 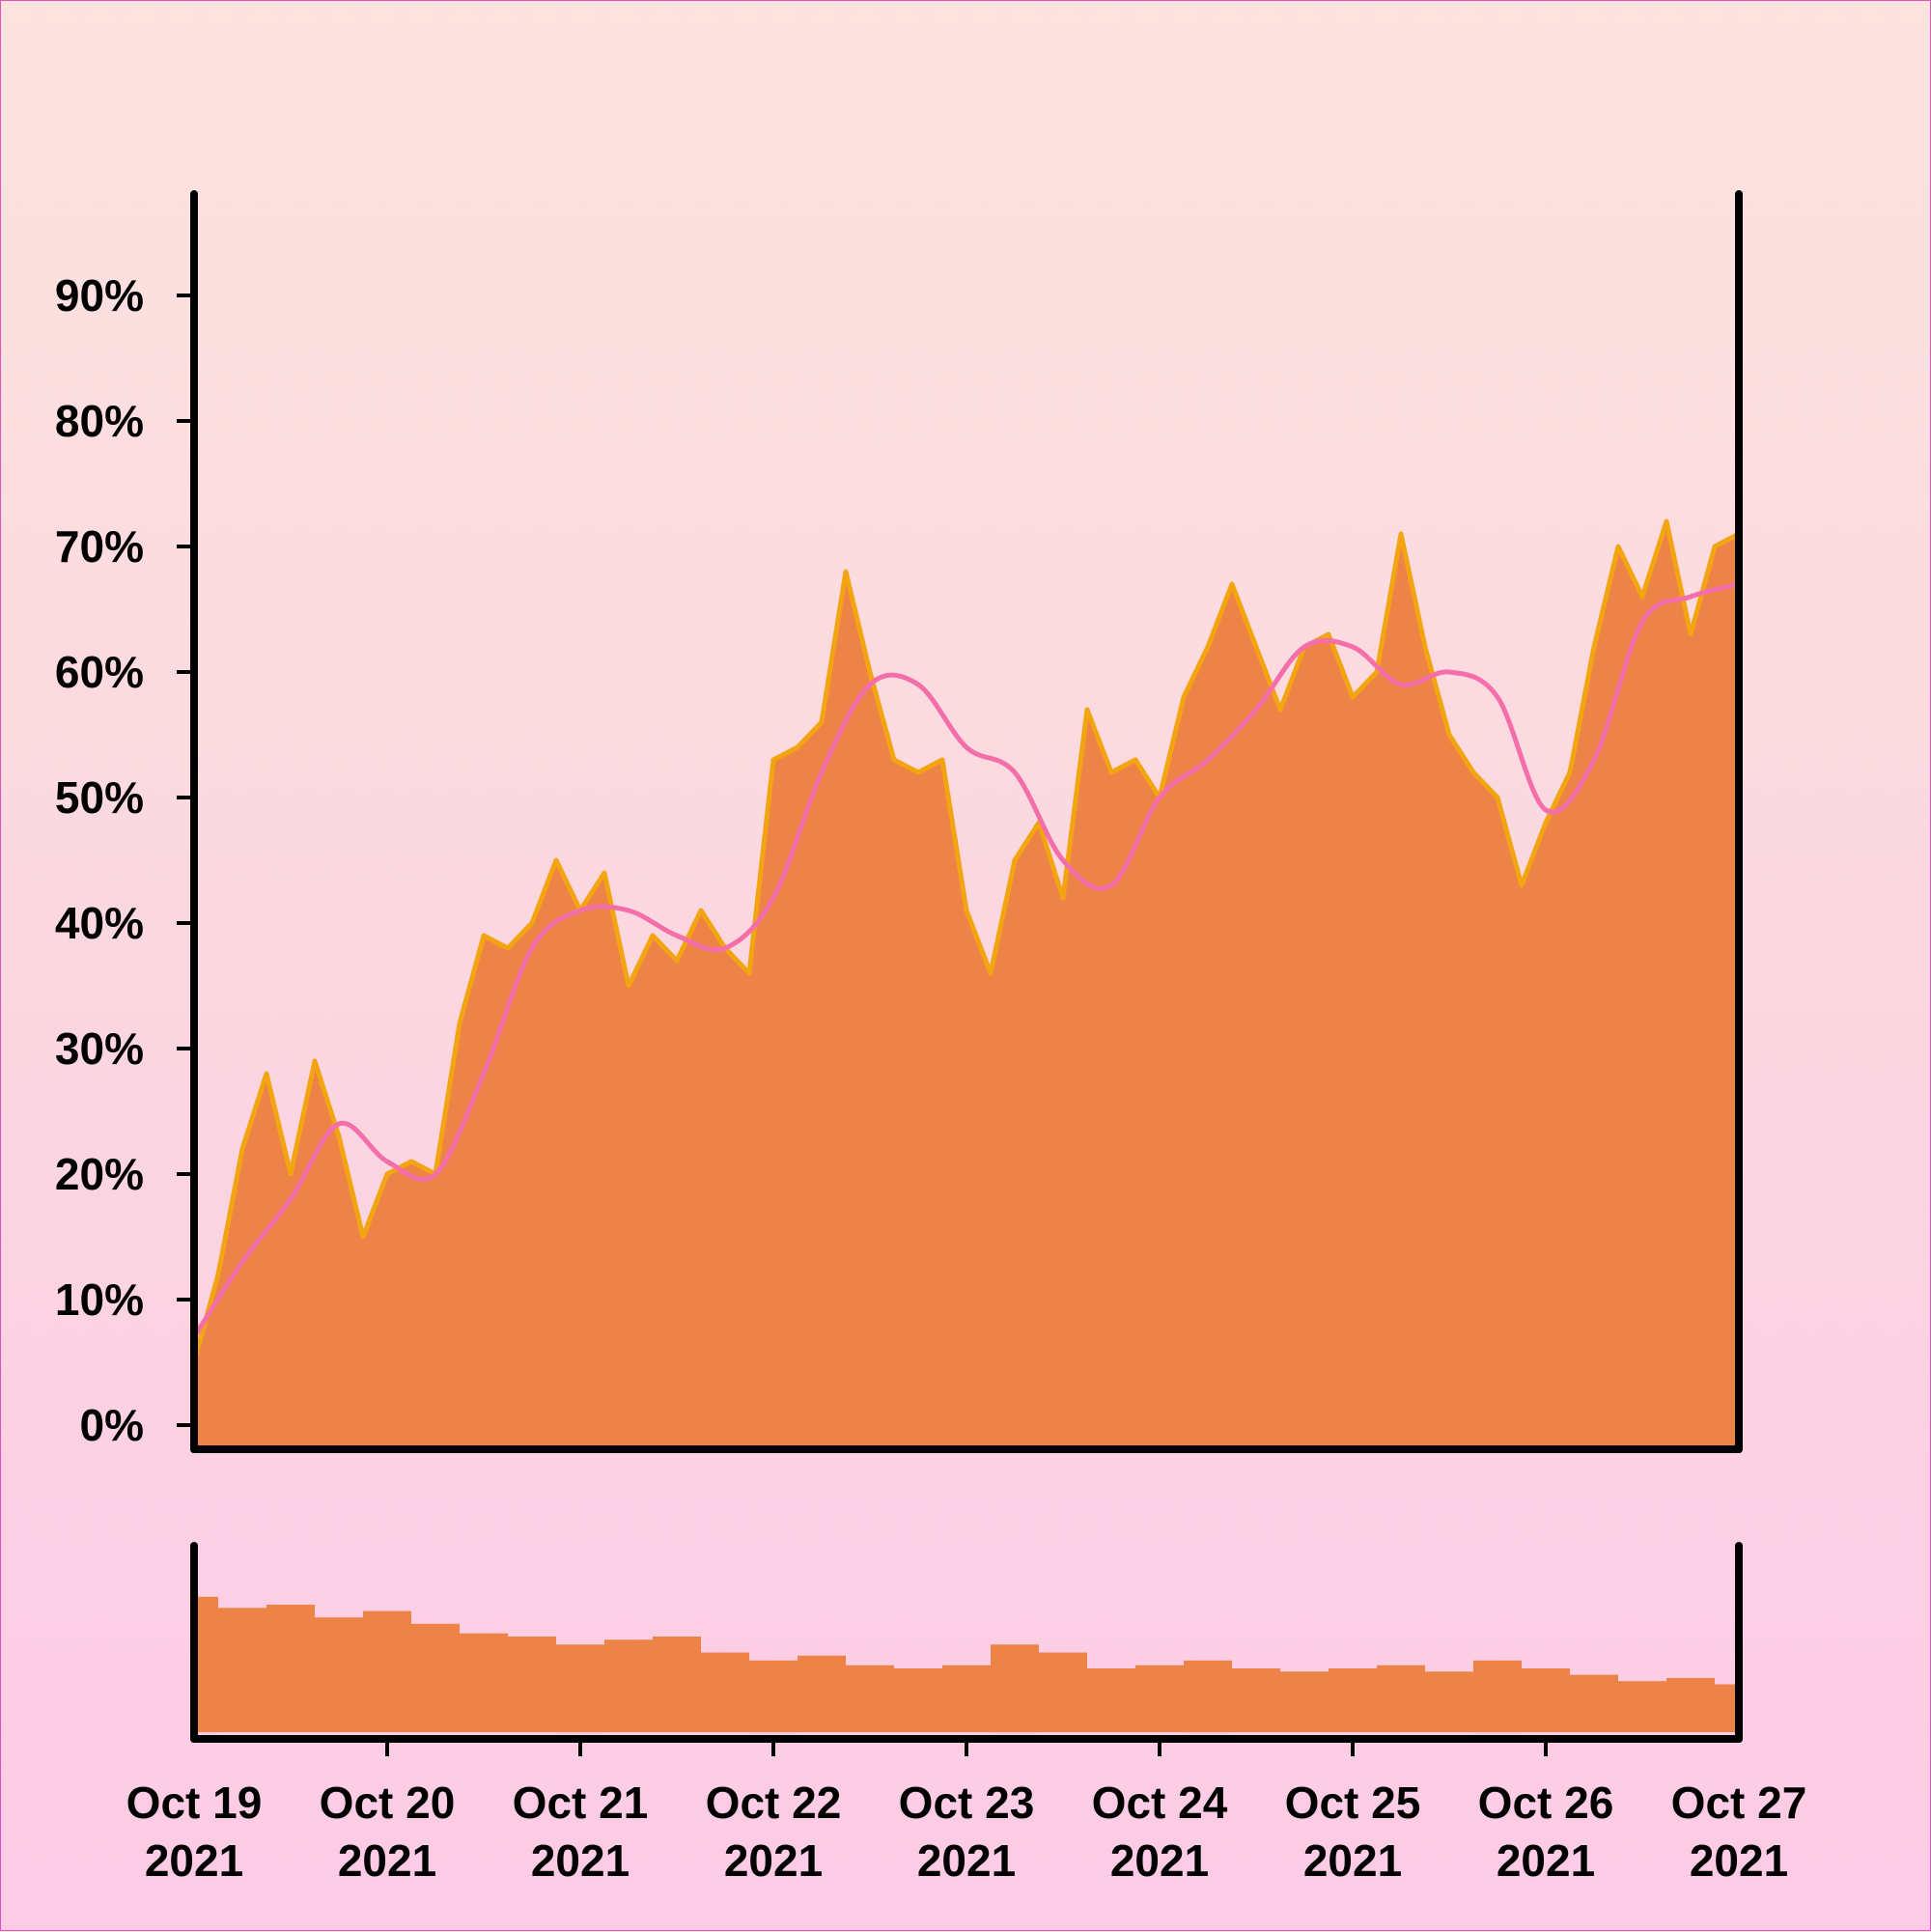 I want to click on y-tick-label: 40%, so click(x=99, y=923).